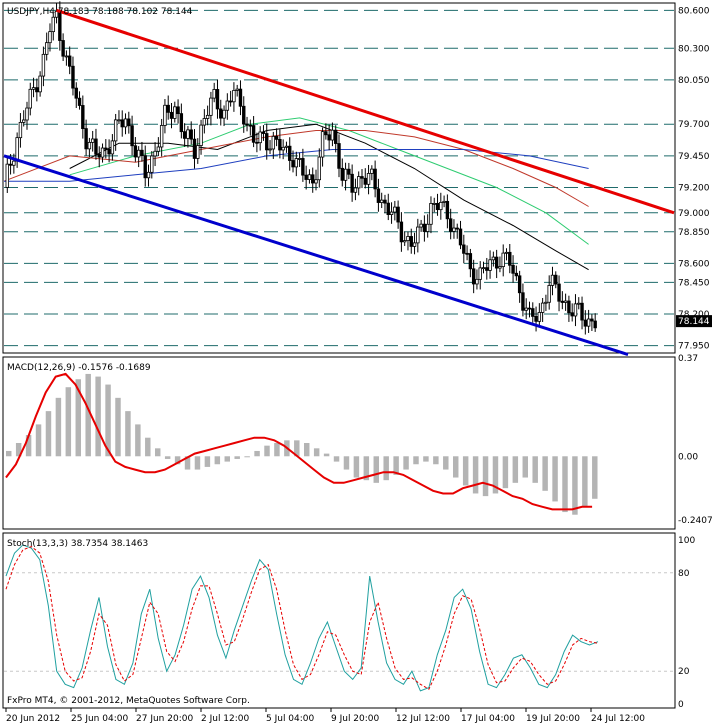 The width and height of the screenshot is (712, 725). Describe the element at coordinates (694, 188) in the screenshot. I see `price-level-label: 79.200` at that location.